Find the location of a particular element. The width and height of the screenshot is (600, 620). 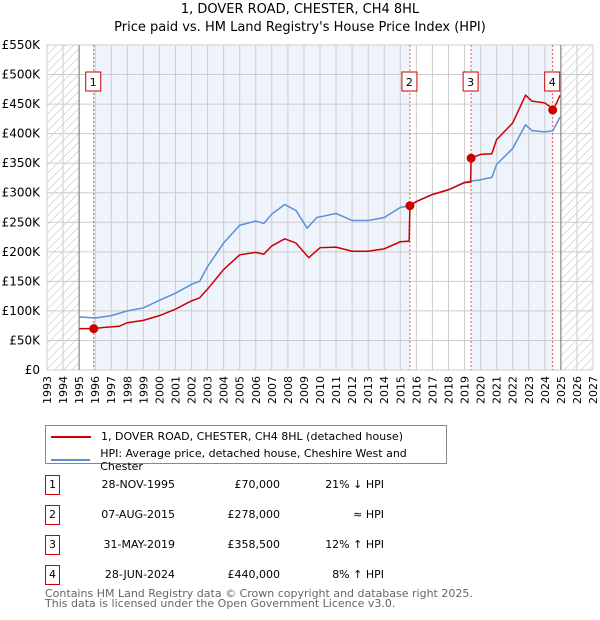

x-tick-label: 2002 is located at coordinates (192, 390).